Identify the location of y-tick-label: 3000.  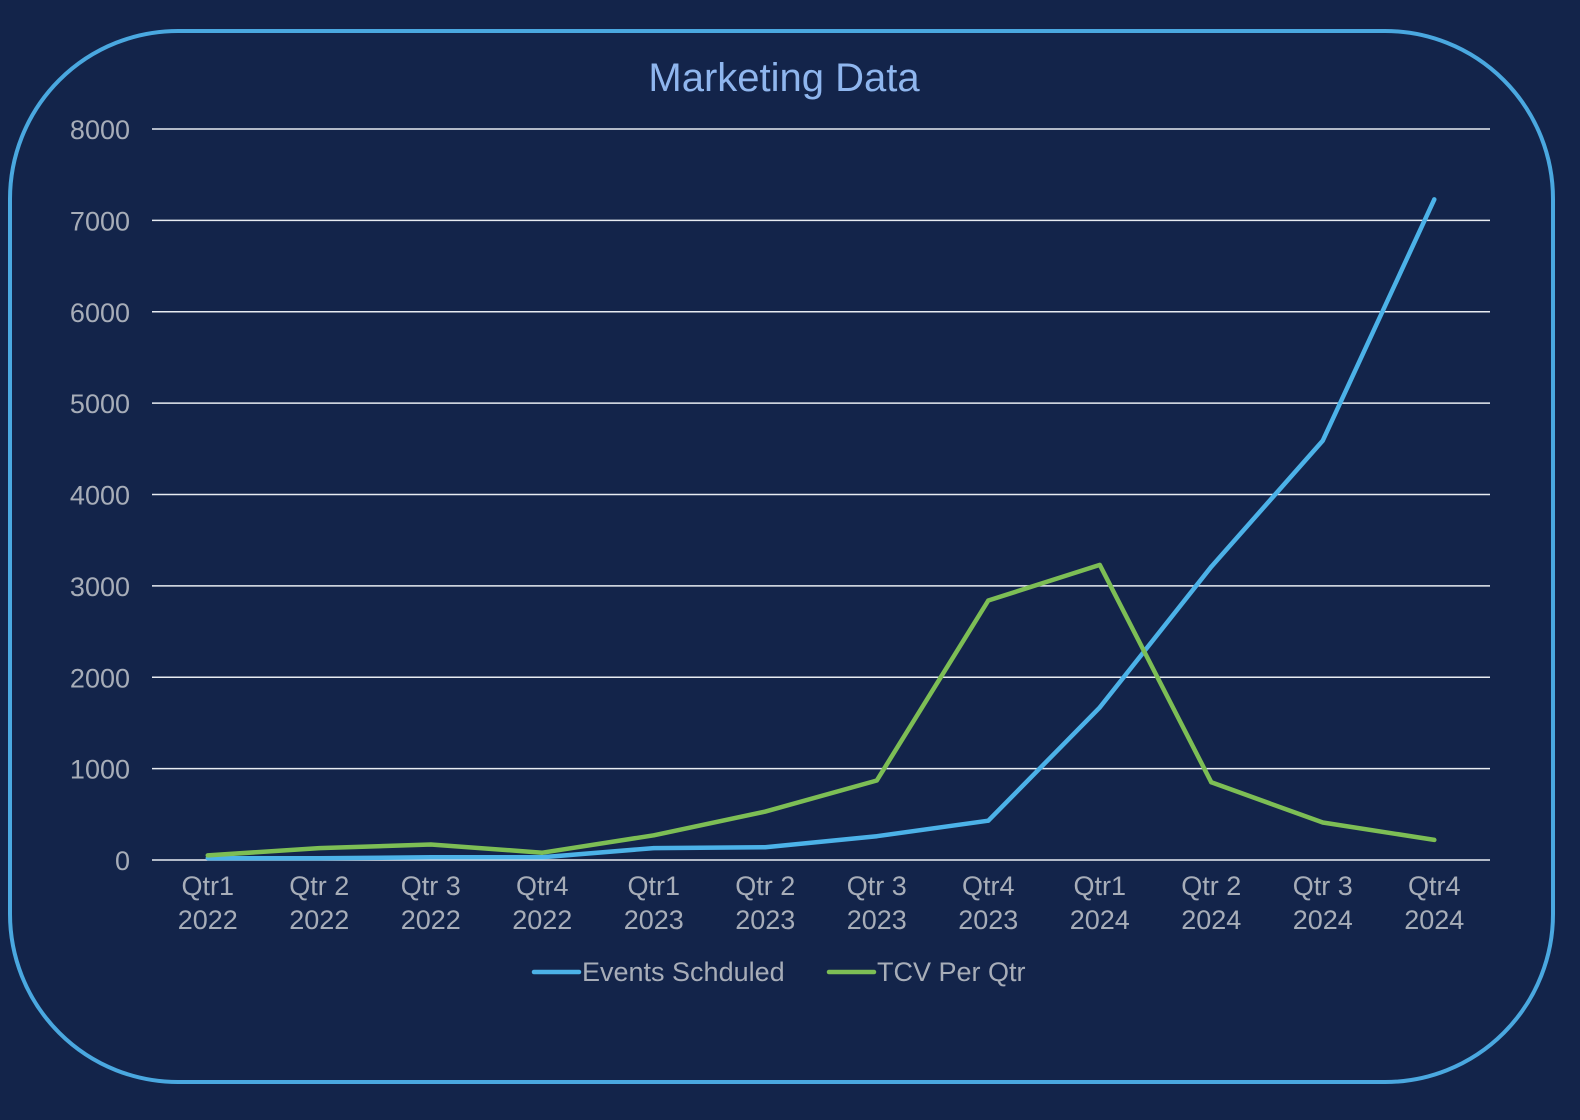
(100, 587).